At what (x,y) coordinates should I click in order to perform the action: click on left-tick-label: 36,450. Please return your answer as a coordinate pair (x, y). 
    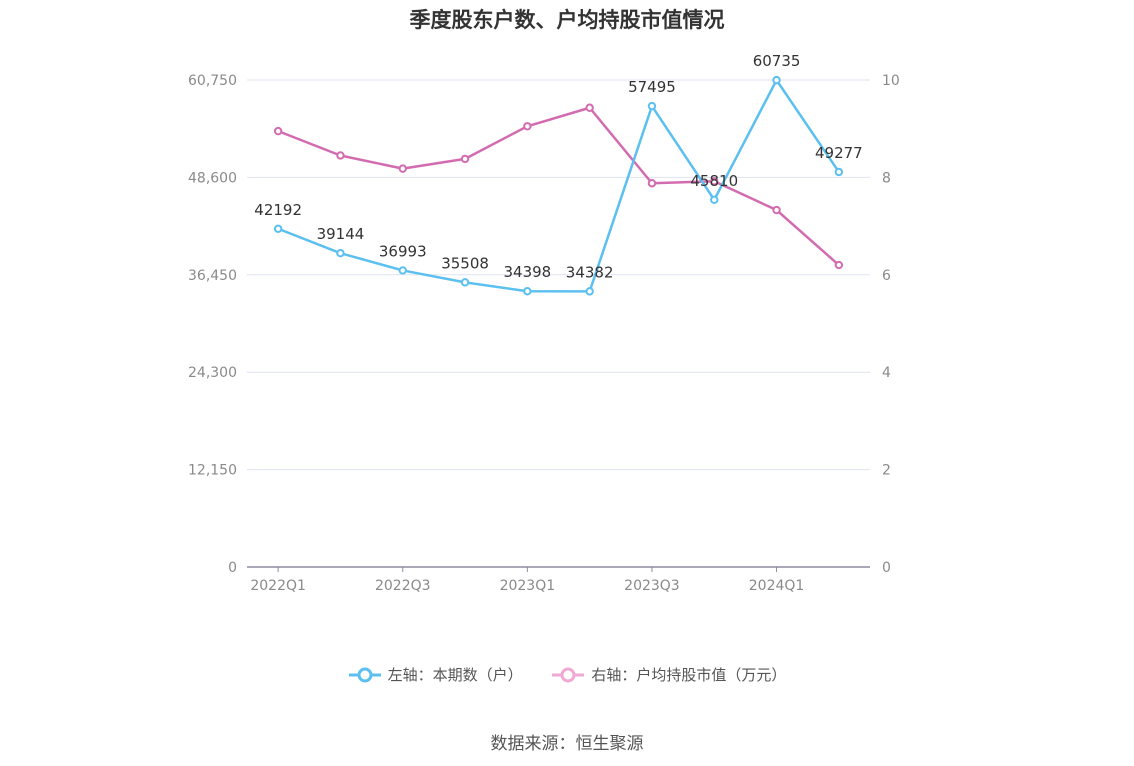
    Looking at the image, I should click on (212, 276).